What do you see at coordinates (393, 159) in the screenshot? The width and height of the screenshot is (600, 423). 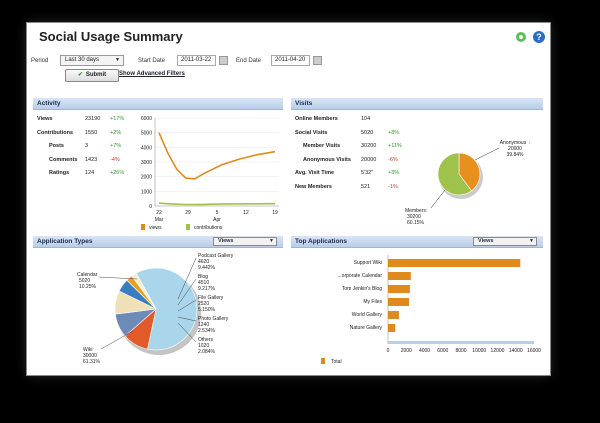 I see `stat-change: -6%` at bounding box center [393, 159].